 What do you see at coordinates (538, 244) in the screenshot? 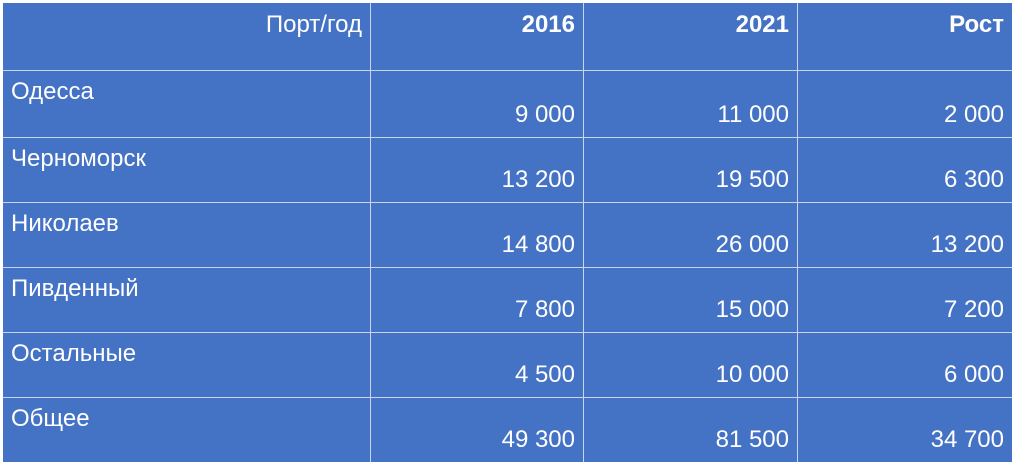
I see `value-cell-text: 14 800` at bounding box center [538, 244].